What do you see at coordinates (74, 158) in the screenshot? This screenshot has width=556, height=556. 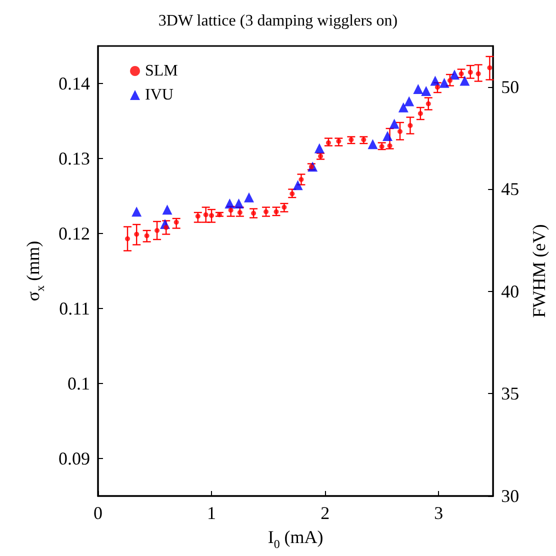 I see `y-tick-label: 0.13` at bounding box center [74, 158].